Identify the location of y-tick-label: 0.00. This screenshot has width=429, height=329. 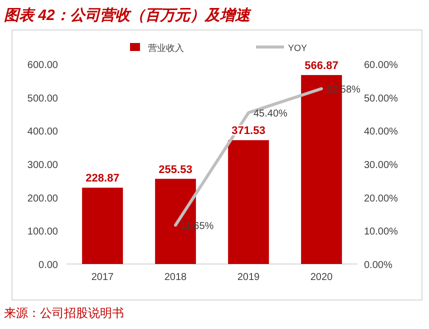
(48, 265).